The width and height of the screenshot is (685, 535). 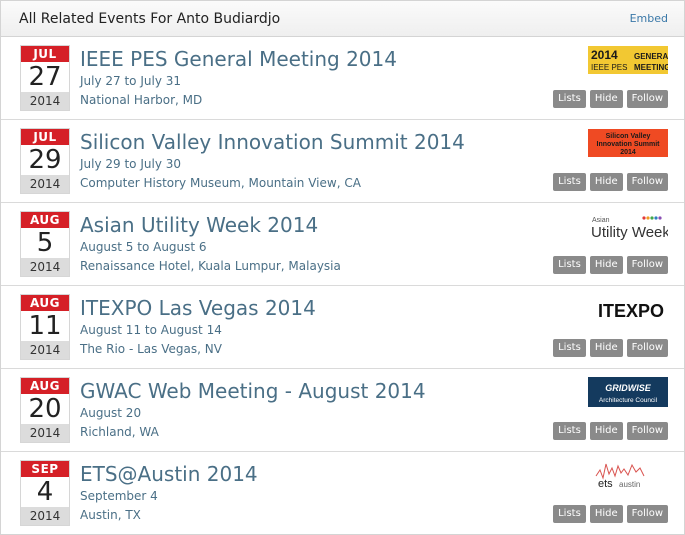 What do you see at coordinates (628, 136) in the screenshot?
I see `logo-line-1: Silicon Valley` at bounding box center [628, 136].